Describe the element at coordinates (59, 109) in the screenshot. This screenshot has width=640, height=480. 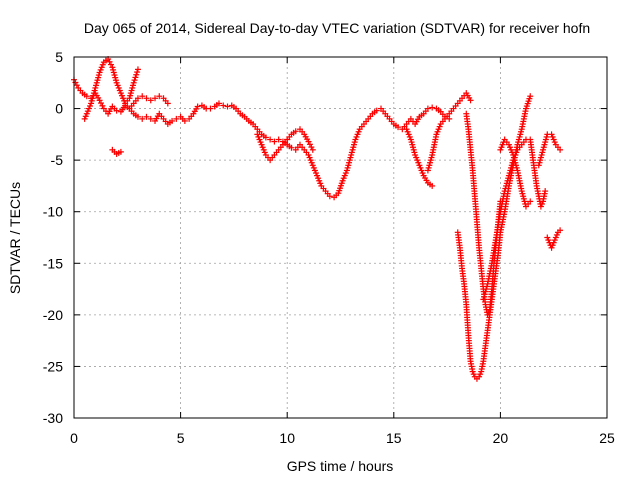
I see `y-tick-label: 0` at that location.